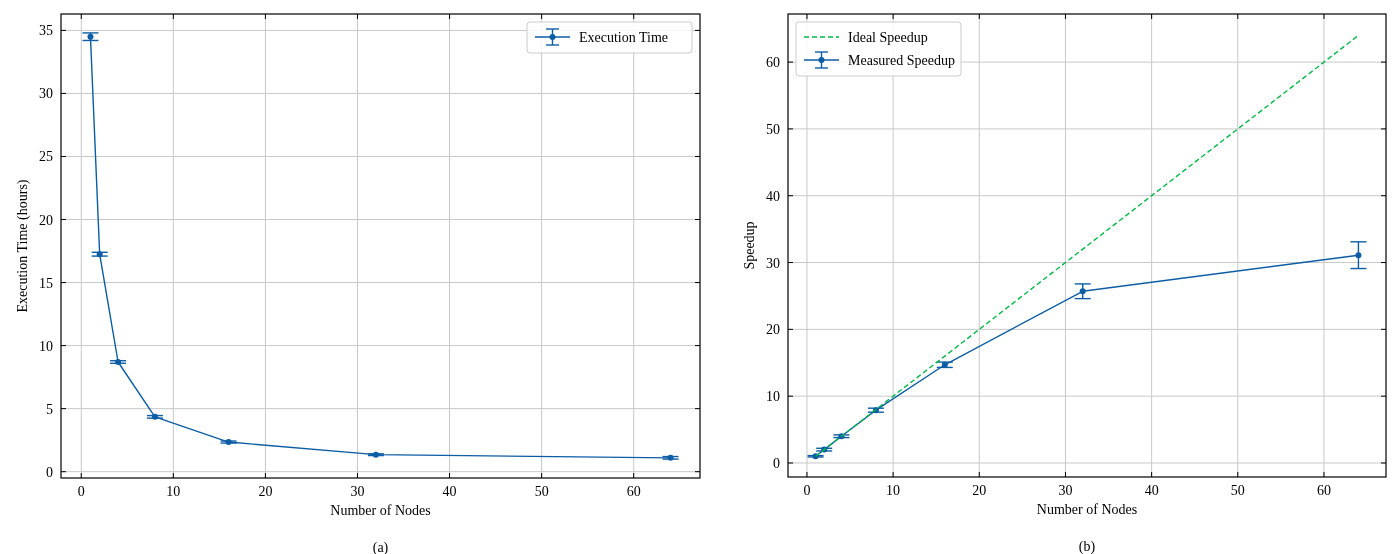 This screenshot has height=554, width=1395. What do you see at coordinates (901, 60) in the screenshot?
I see `legend-label: Measured Speedup` at bounding box center [901, 60].